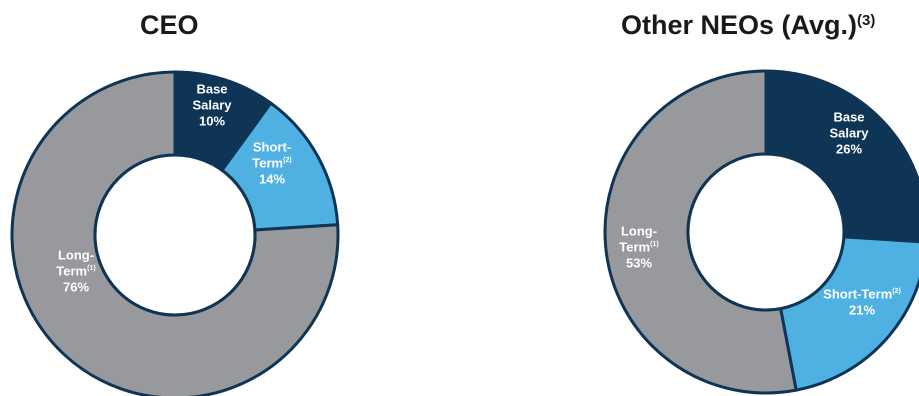  I want to click on neo-label-short-term-footnote: (2), so click(896, 291).